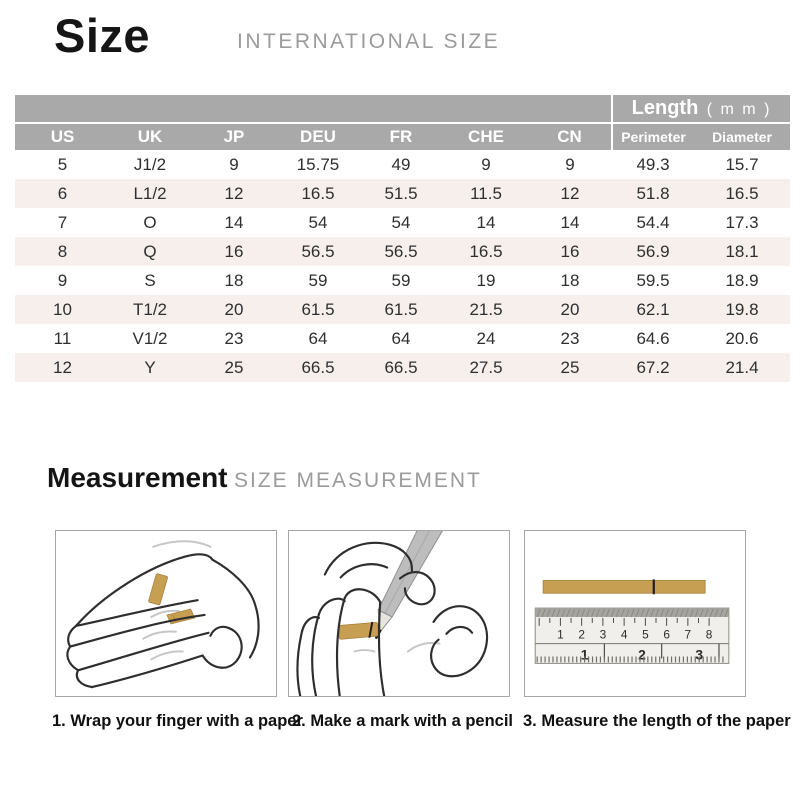 This screenshot has width=800, height=800. Describe the element at coordinates (742, 338) in the screenshot. I see `table-cell: 20.6` at that location.